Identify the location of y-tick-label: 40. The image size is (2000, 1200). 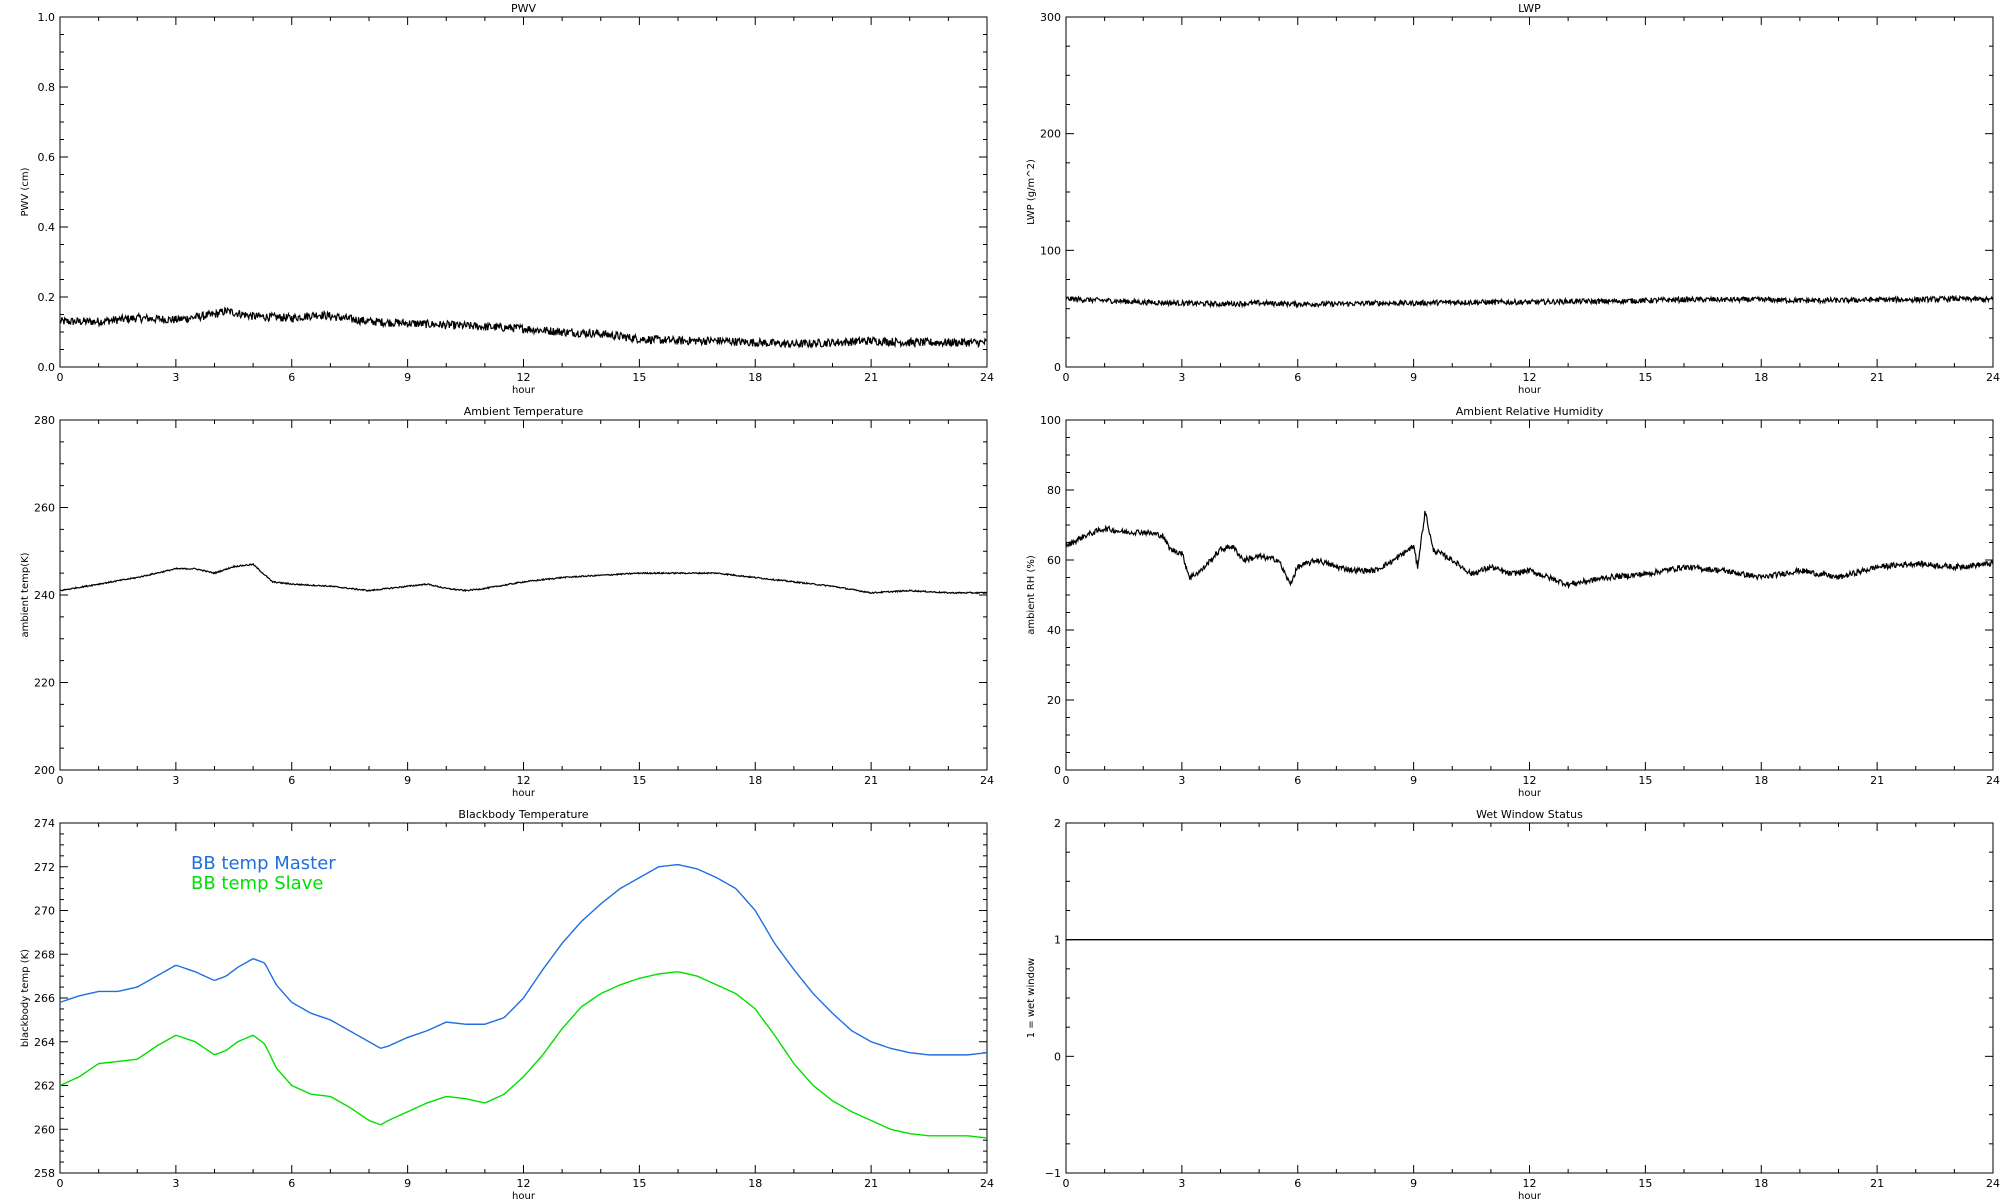
(1054, 630).